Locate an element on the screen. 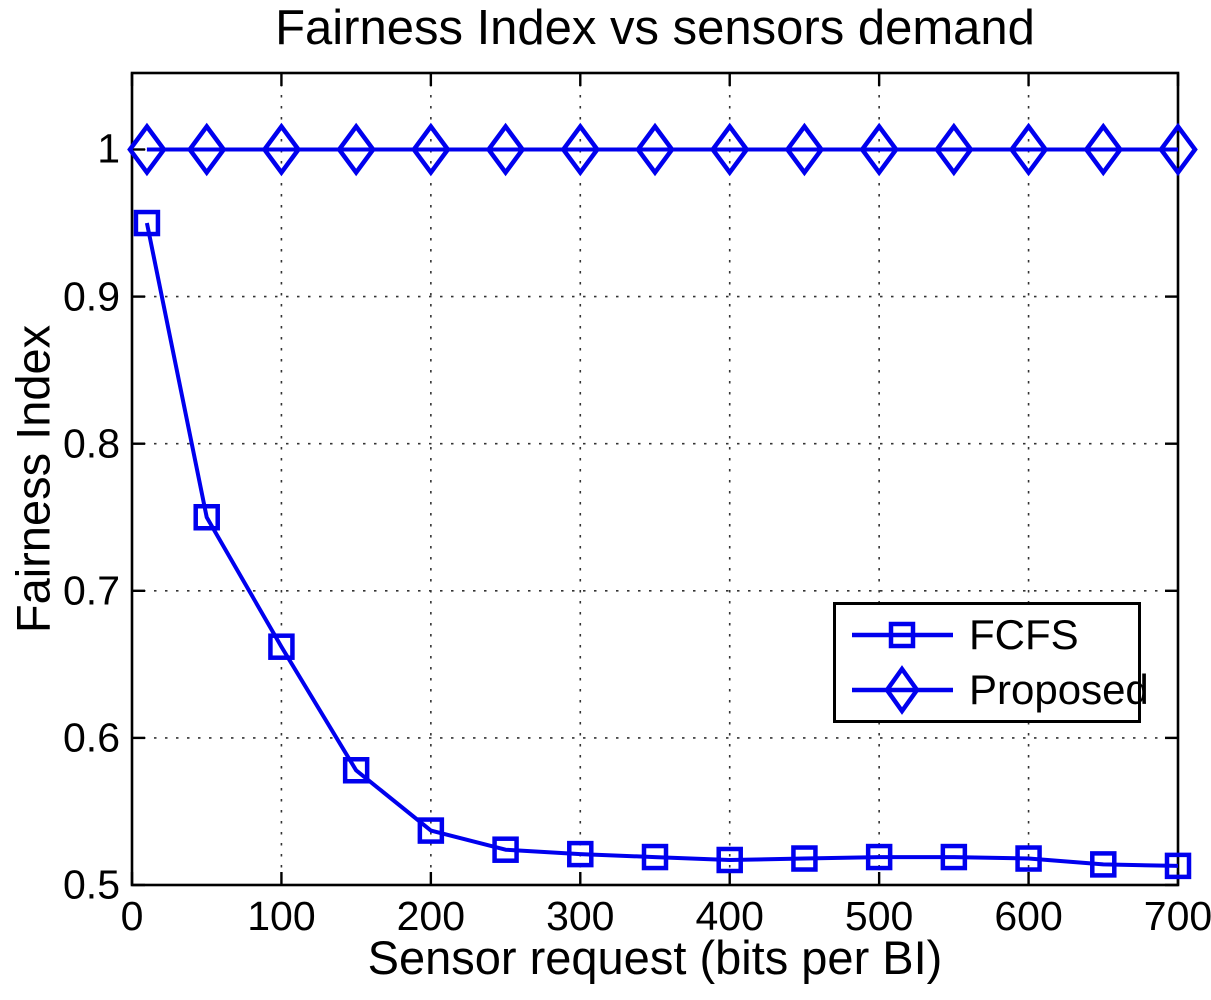 The width and height of the screenshot is (1211, 1000). x-tick-label-0: 0 is located at coordinates (132, 916).